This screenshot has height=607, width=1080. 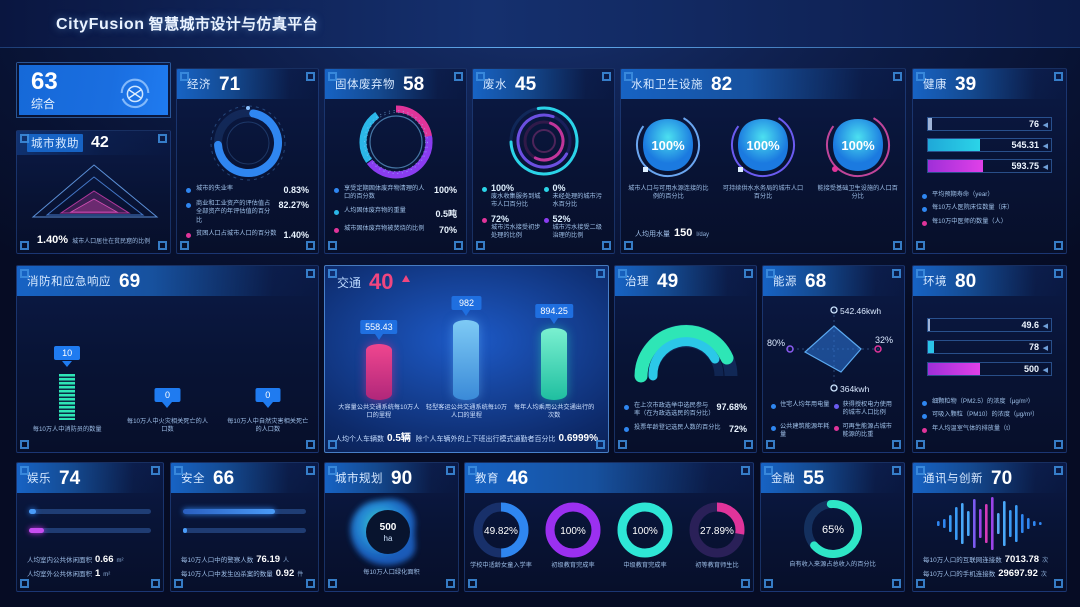 What do you see at coordinates (167, 390) in the screenshot?
I see `bar-item: 0 每10万人中火灾相关死亡的人口数` at bounding box center [167, 390].